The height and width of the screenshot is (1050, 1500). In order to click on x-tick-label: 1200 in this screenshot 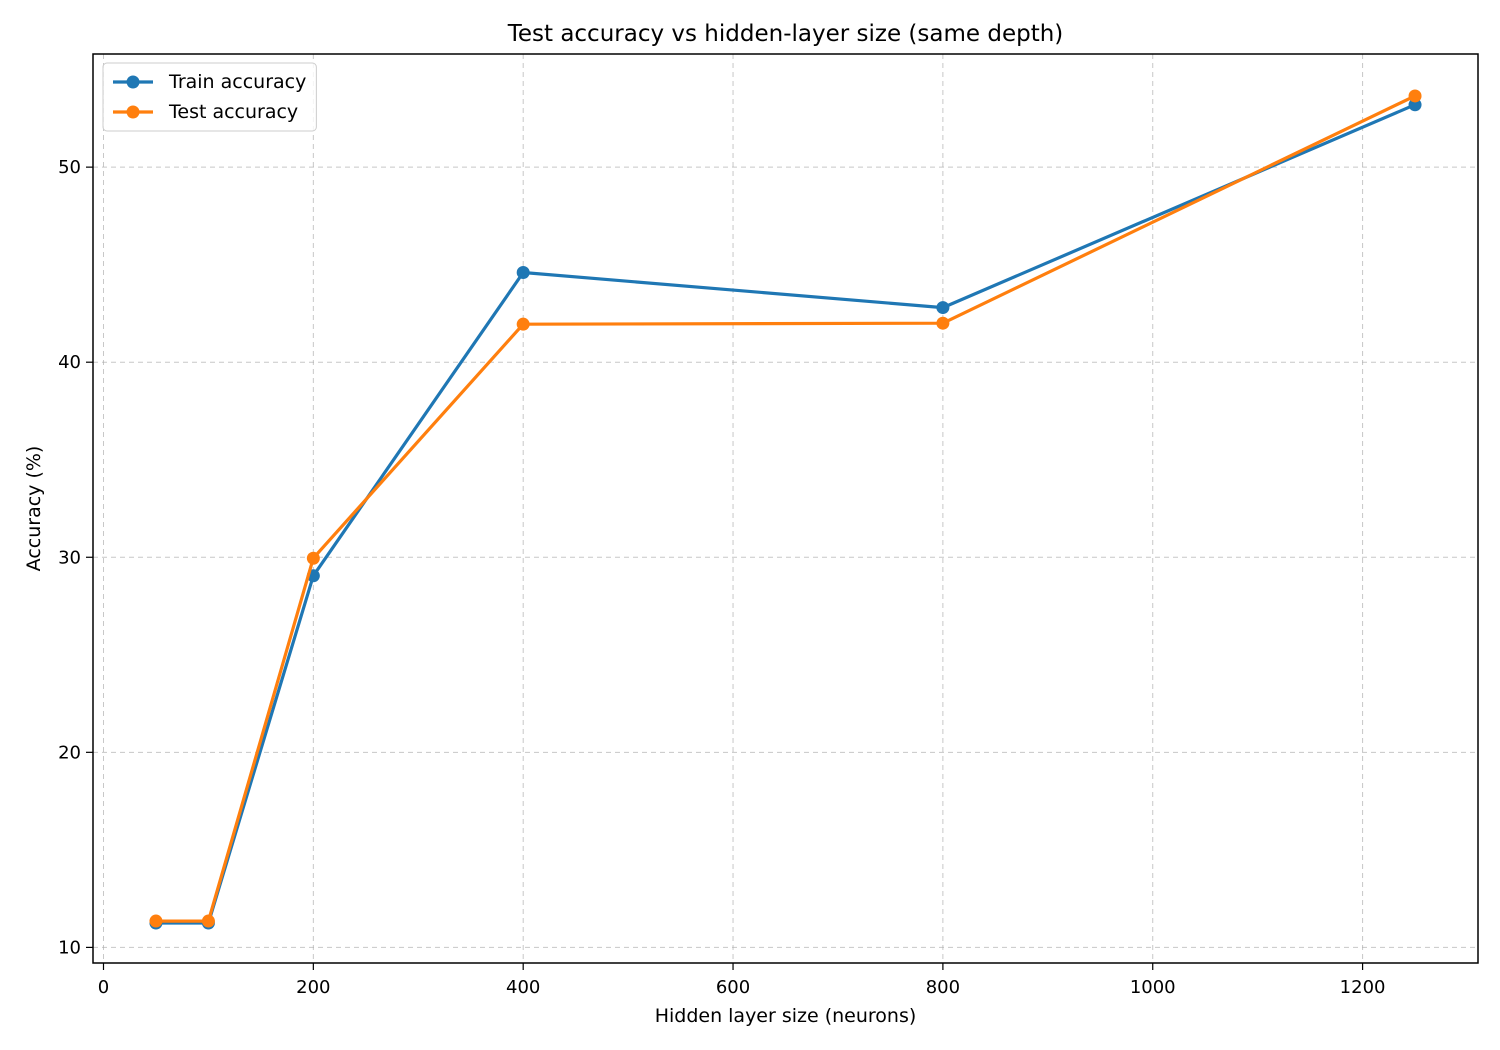, I will do `click(1363, 987)`.